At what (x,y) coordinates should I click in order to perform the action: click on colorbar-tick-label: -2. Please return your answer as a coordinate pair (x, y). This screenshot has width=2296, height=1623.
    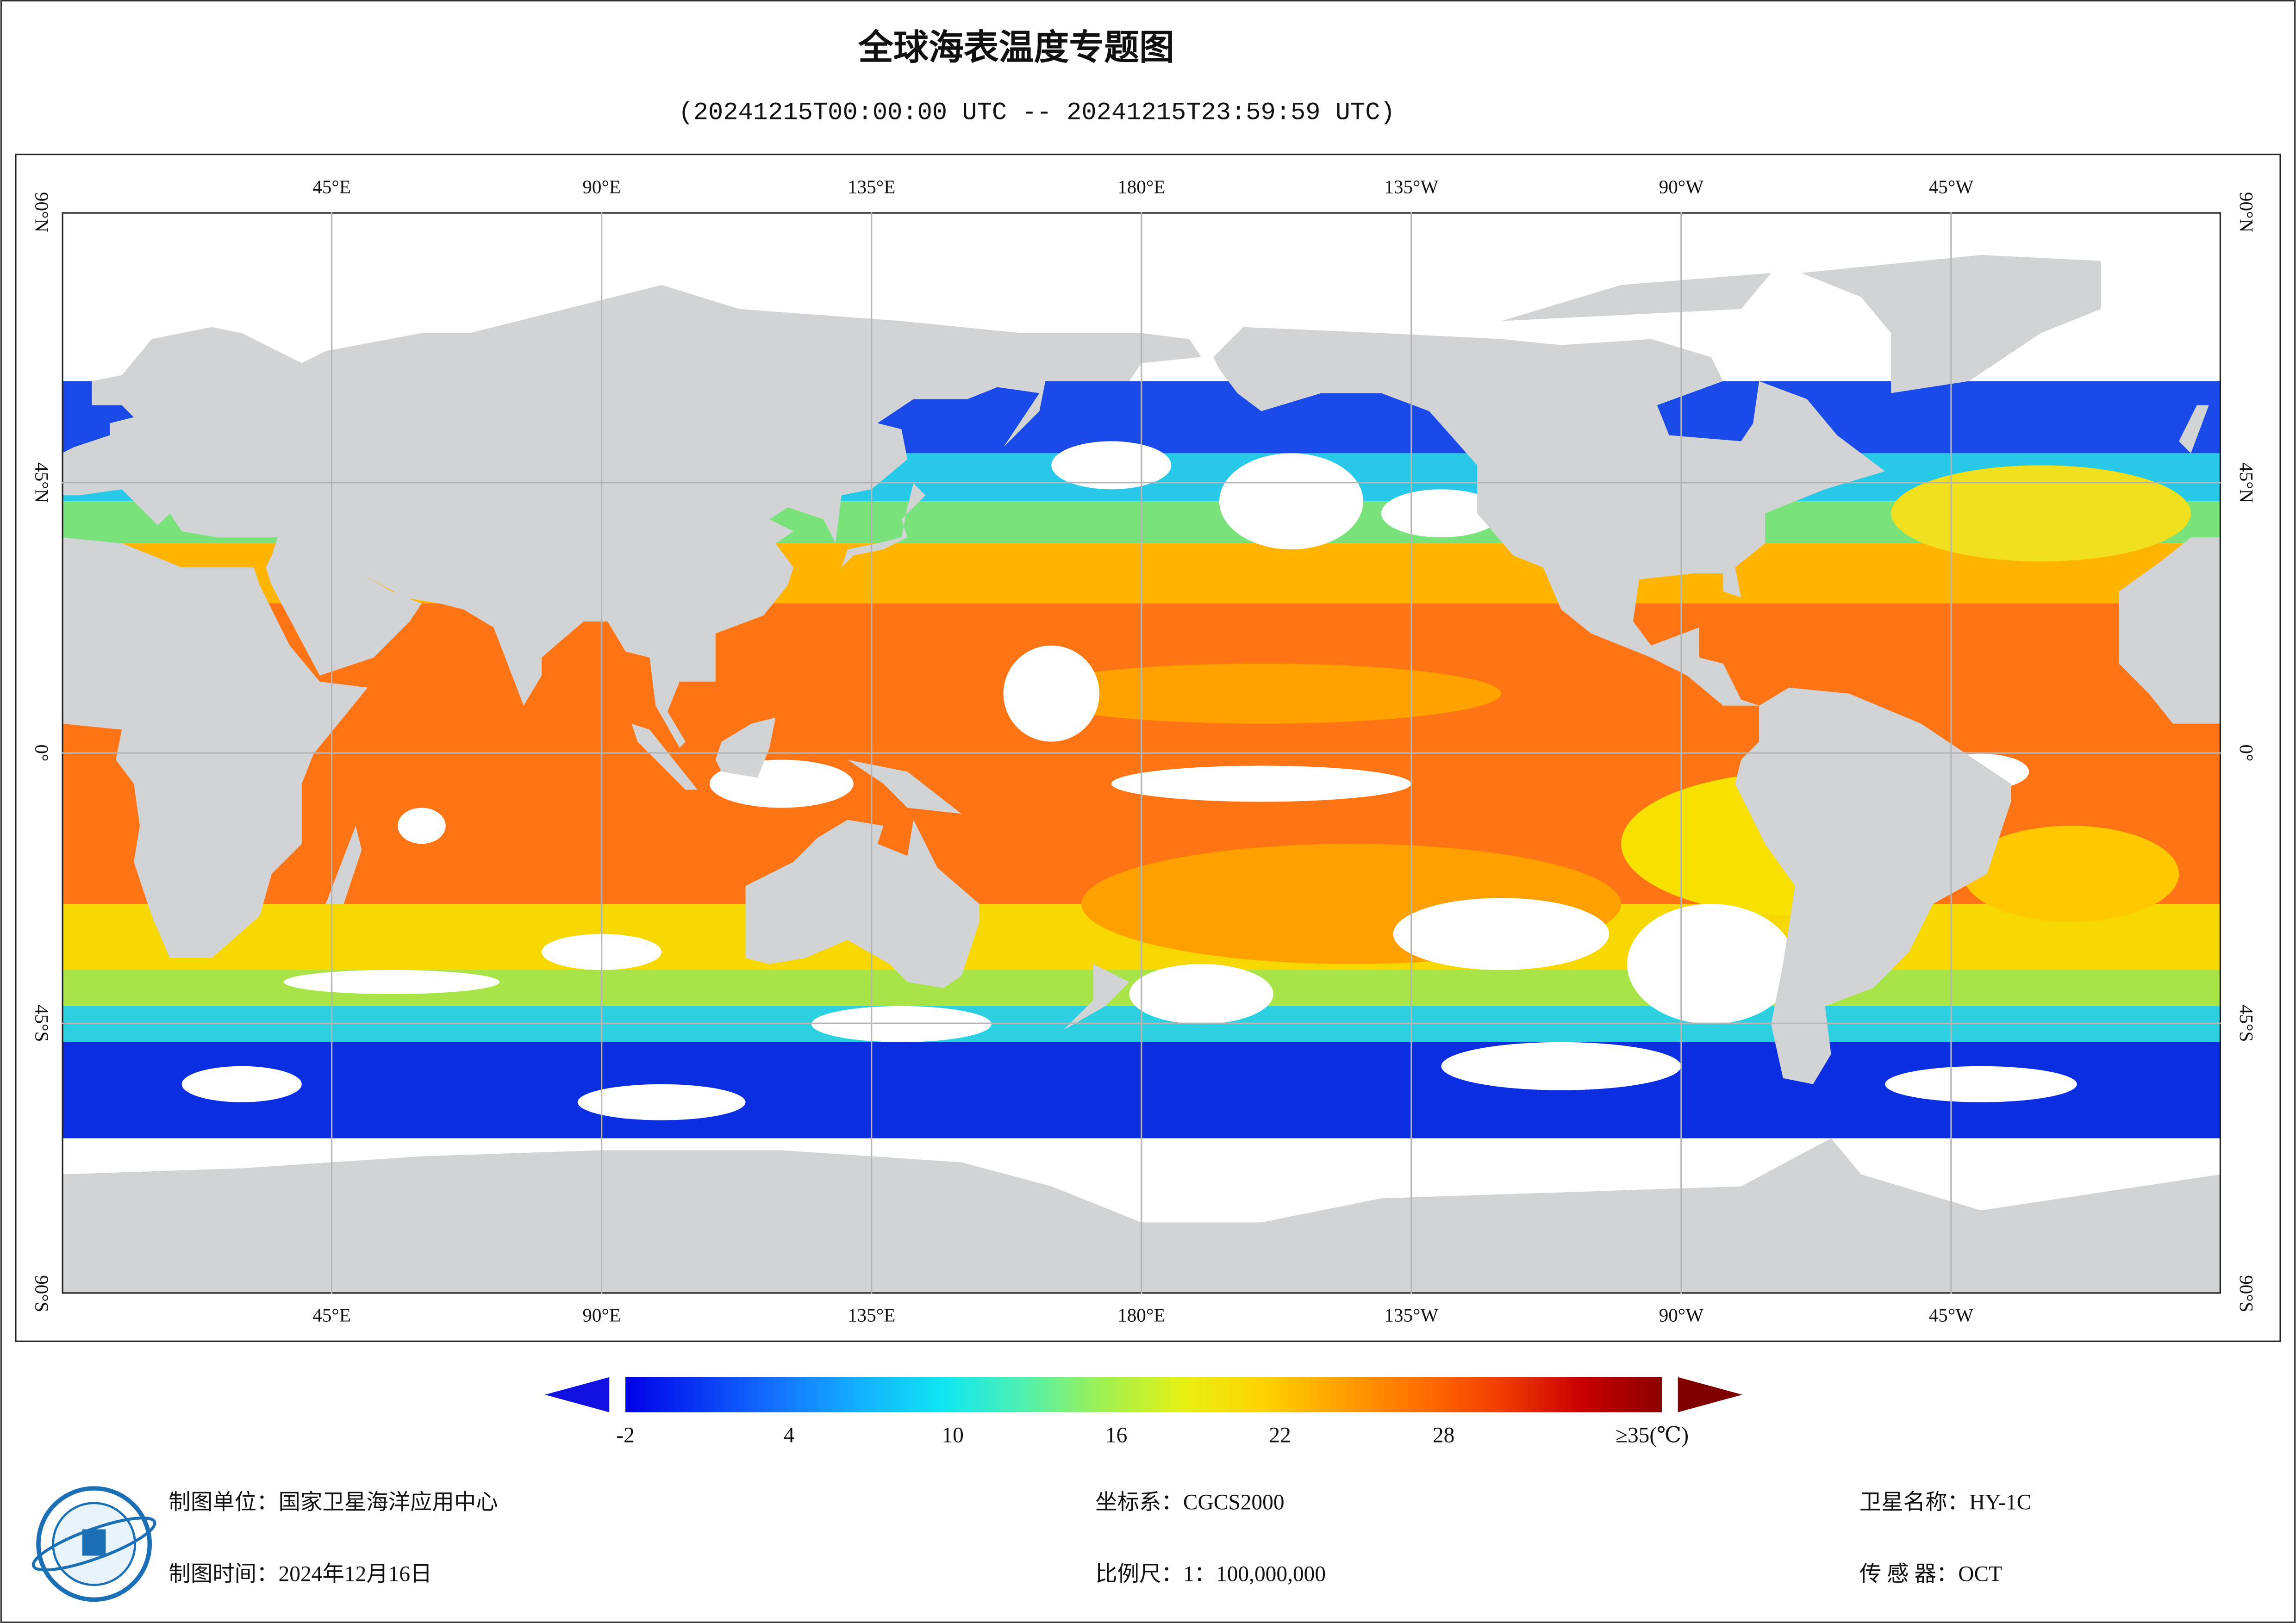
    Looking at the image, I should click on (625, 1435).